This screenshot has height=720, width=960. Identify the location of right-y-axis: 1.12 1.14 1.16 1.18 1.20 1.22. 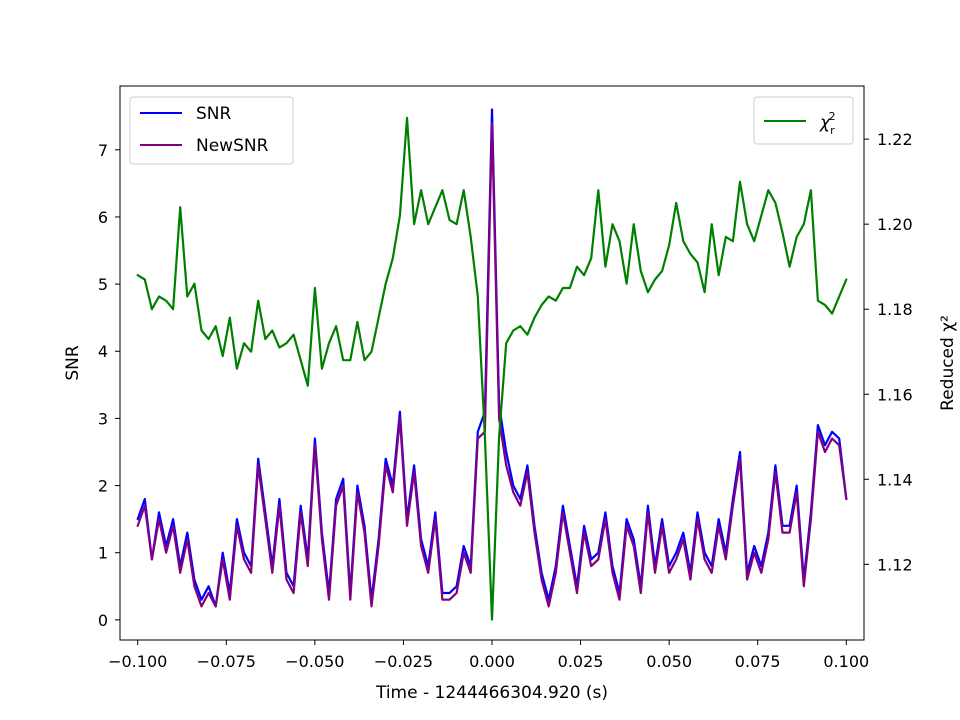
(888, 352).